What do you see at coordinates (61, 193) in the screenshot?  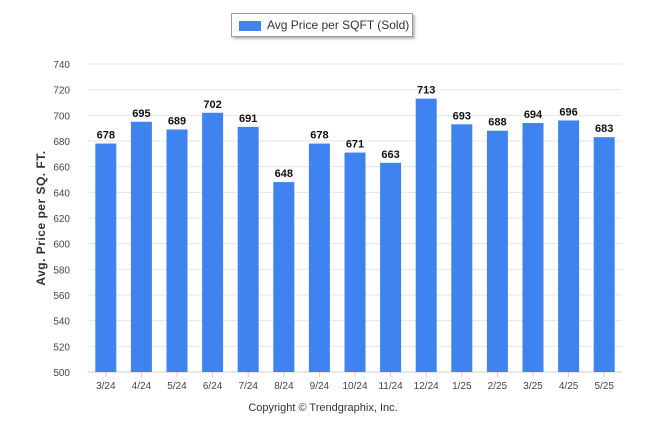 I see `y-tick-label: 640` at bounding box center [61, 193].